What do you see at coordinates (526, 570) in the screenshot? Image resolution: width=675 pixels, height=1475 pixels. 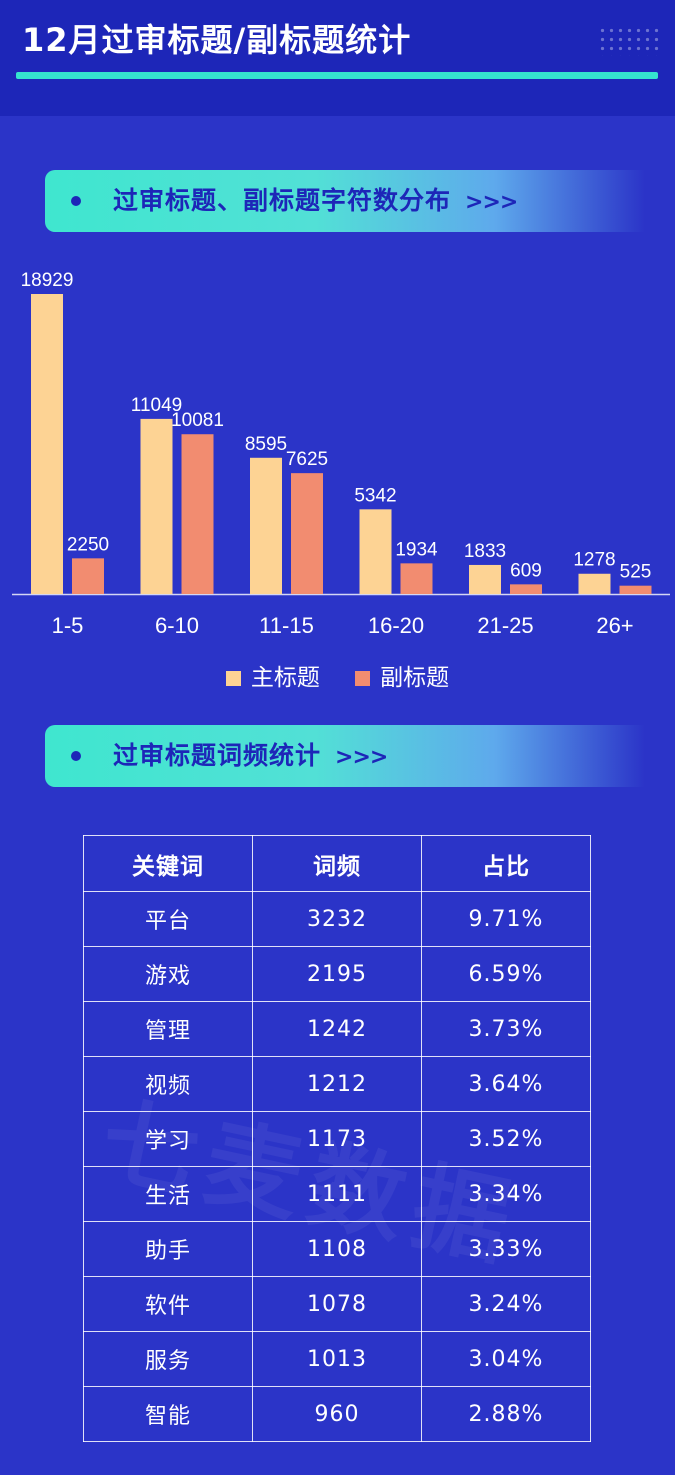 I see `data-label: 609` at bounding box center [526, 570].